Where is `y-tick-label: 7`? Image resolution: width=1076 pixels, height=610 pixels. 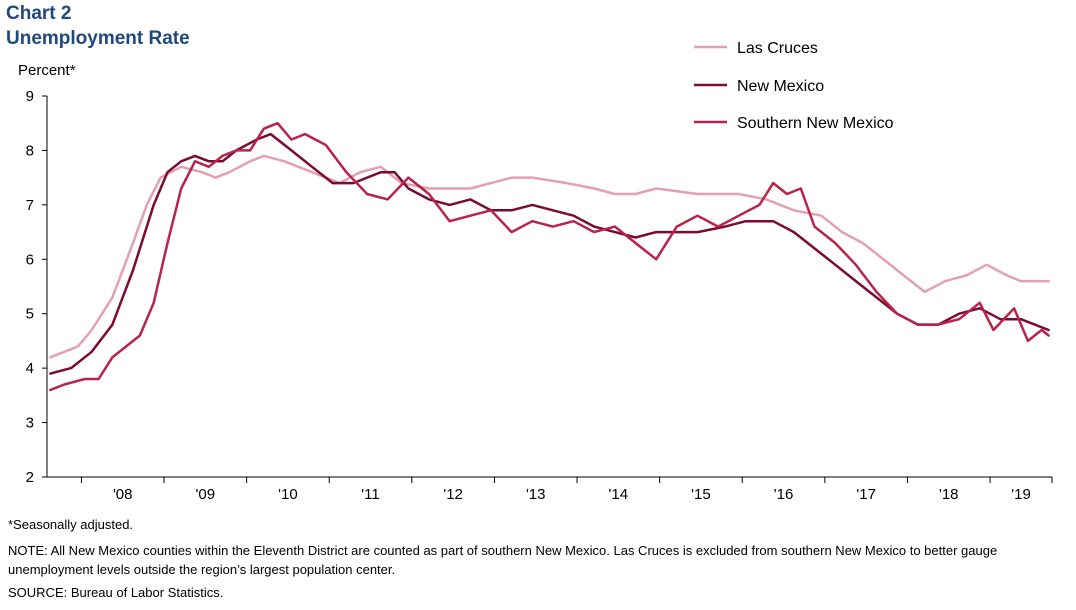 y-tick-label: 7 is located at coordinates (30, 205).